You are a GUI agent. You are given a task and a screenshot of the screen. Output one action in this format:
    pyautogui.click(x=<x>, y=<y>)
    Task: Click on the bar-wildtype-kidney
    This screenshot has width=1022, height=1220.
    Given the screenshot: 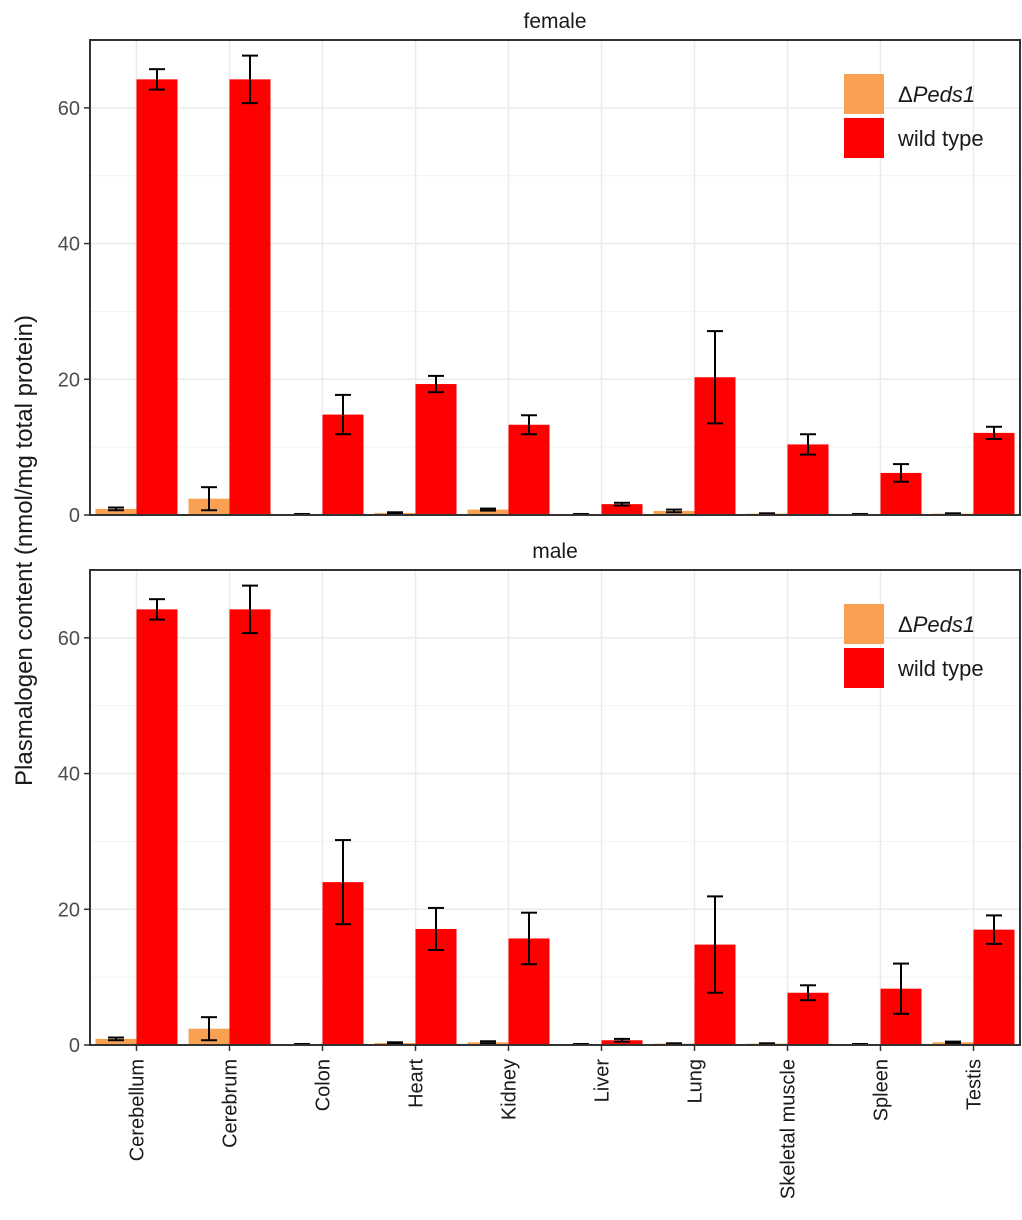 What is the action you would take?
    pyautogui.click(x=529, y=469)
    